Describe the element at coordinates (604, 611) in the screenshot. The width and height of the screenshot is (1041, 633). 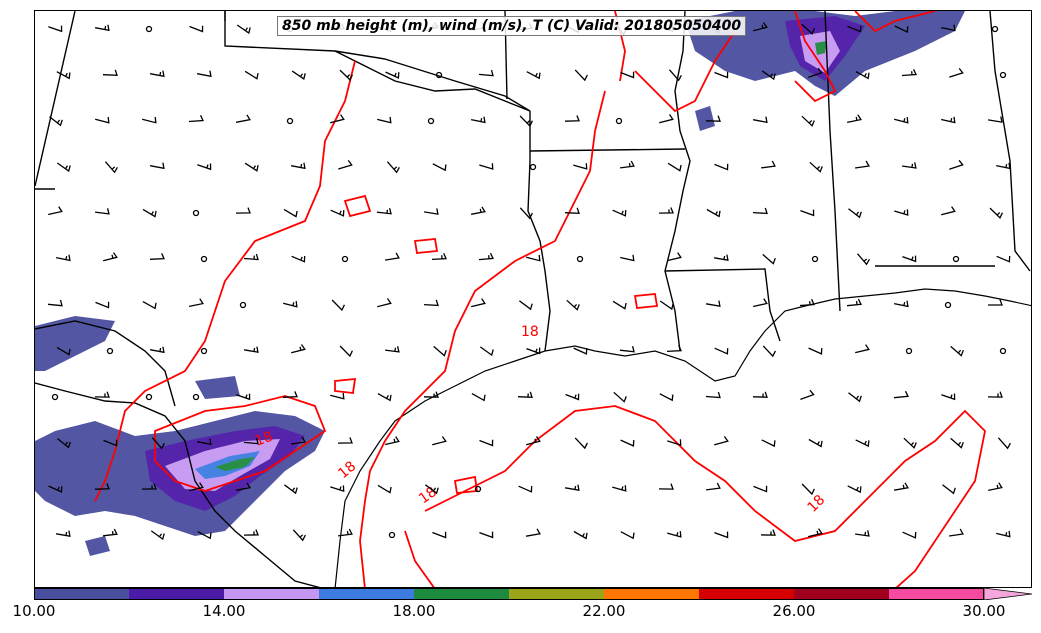
I see `colorbar-tick-label: 22.00` at that location.